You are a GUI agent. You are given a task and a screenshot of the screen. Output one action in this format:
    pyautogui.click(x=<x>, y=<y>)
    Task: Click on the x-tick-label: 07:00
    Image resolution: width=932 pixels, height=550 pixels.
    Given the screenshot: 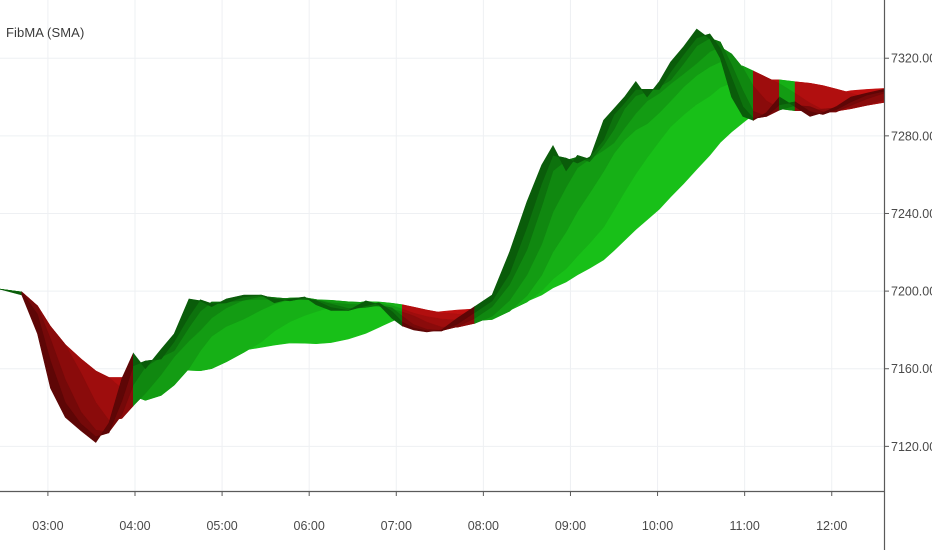 What is the action you would take?
    pyautogui.click(x=396, y=526)
    